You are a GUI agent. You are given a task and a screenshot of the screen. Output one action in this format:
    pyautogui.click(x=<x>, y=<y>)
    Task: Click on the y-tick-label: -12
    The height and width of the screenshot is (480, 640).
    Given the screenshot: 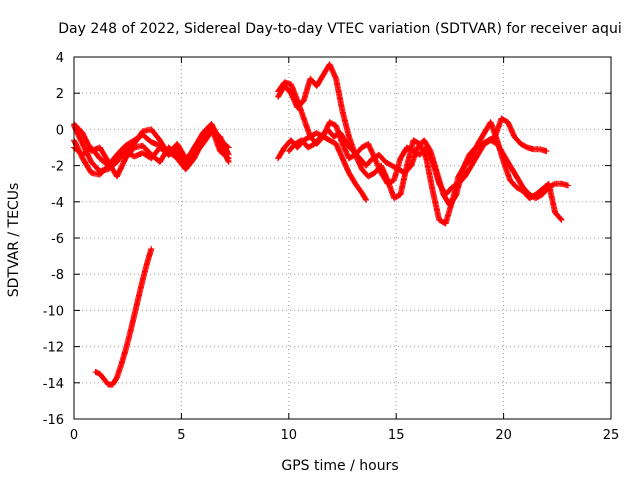 What is the action you would take?
    pyautogui.click(x=53, y=348)
    